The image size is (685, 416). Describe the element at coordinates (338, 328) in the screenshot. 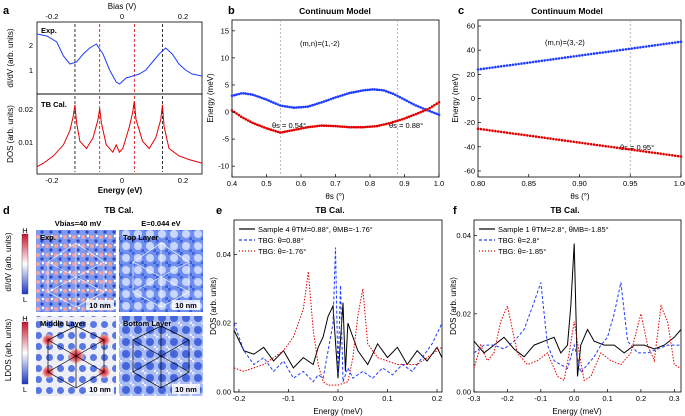

I see `series-line` at that location.